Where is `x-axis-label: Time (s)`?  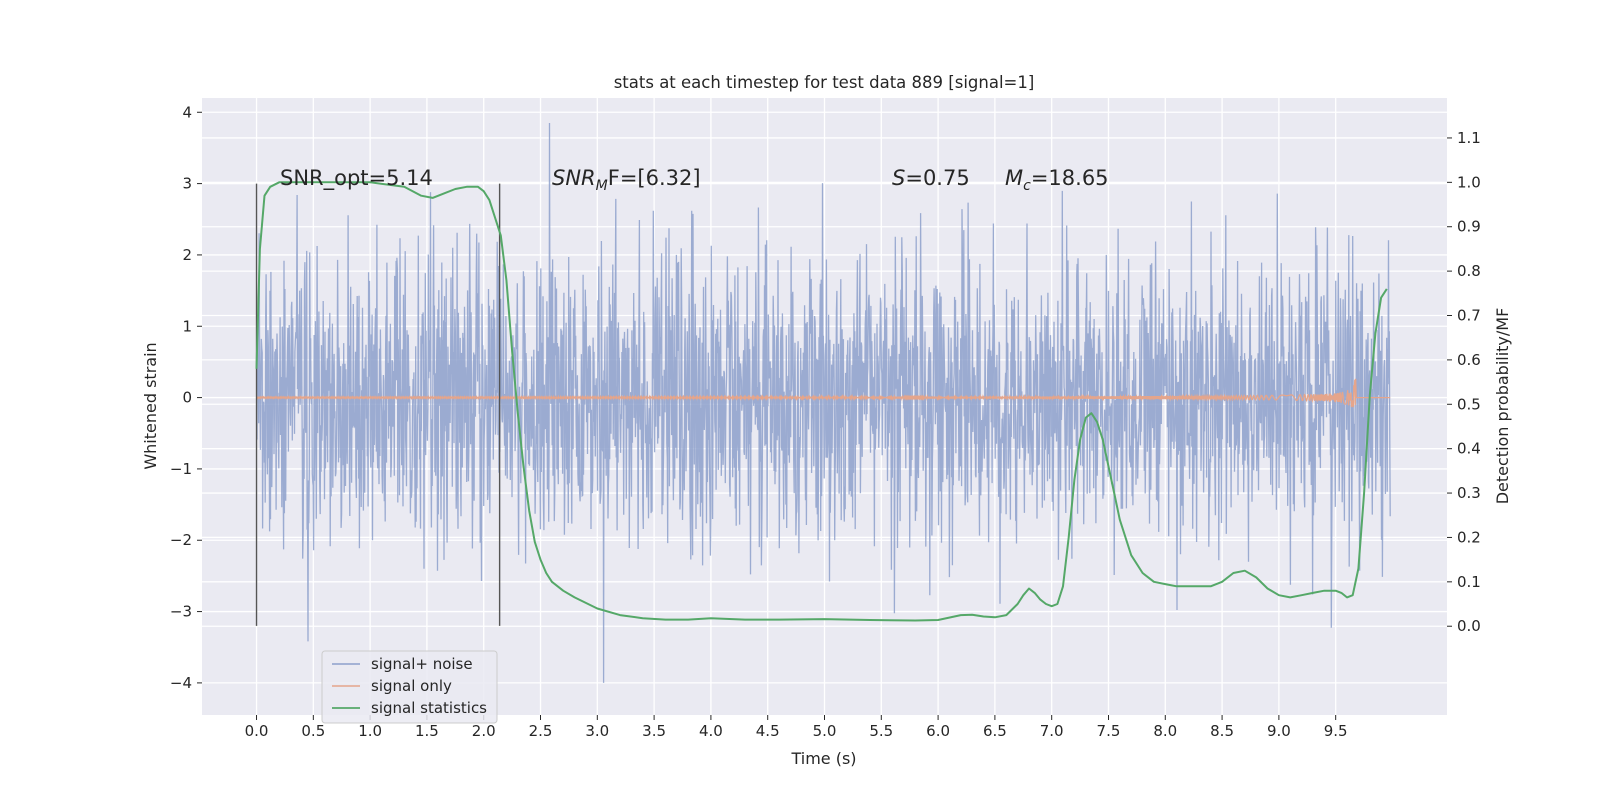
x-axis-label: Time (s) is located at coordinates (823, 758).